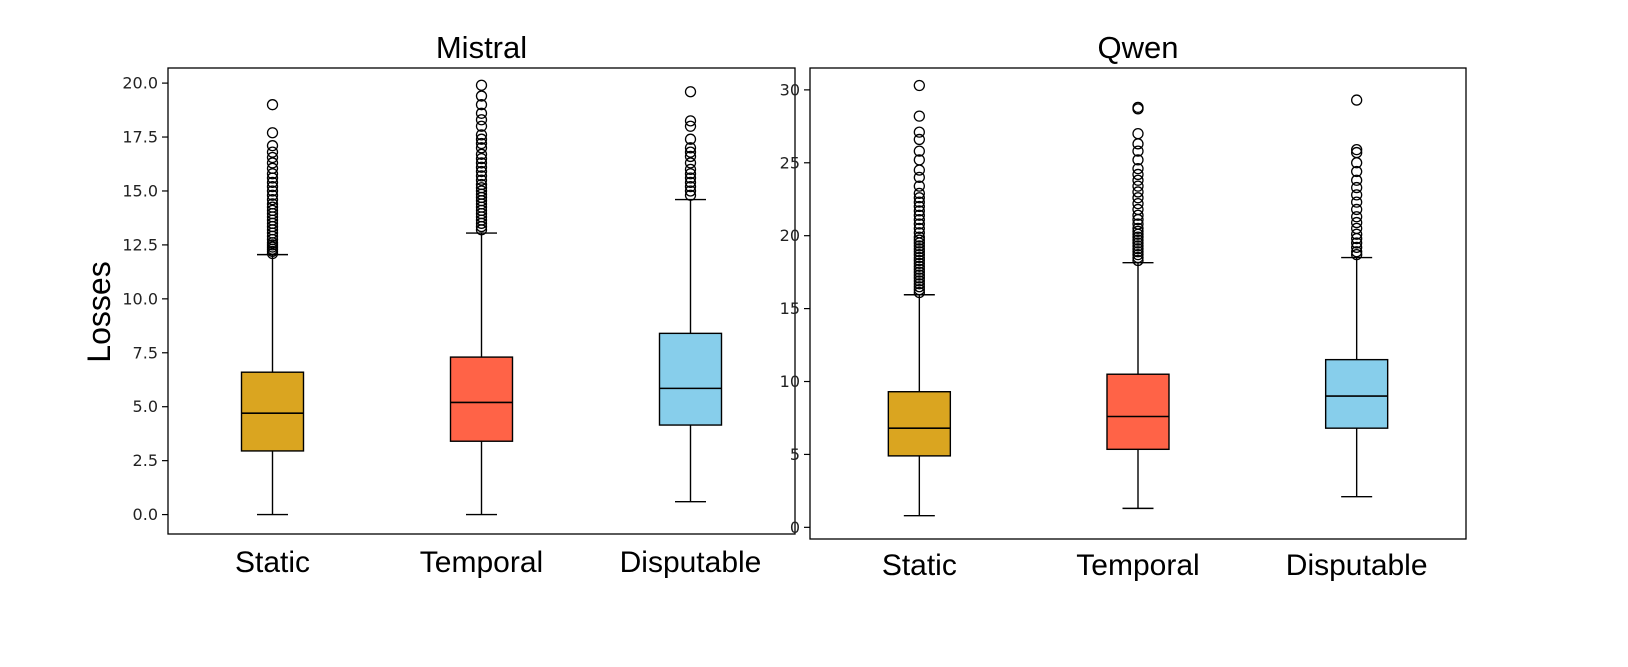  Describe the element at coordinates (145, 352) in the screenshot. I see `y-tick-label: 7.5` at that location.